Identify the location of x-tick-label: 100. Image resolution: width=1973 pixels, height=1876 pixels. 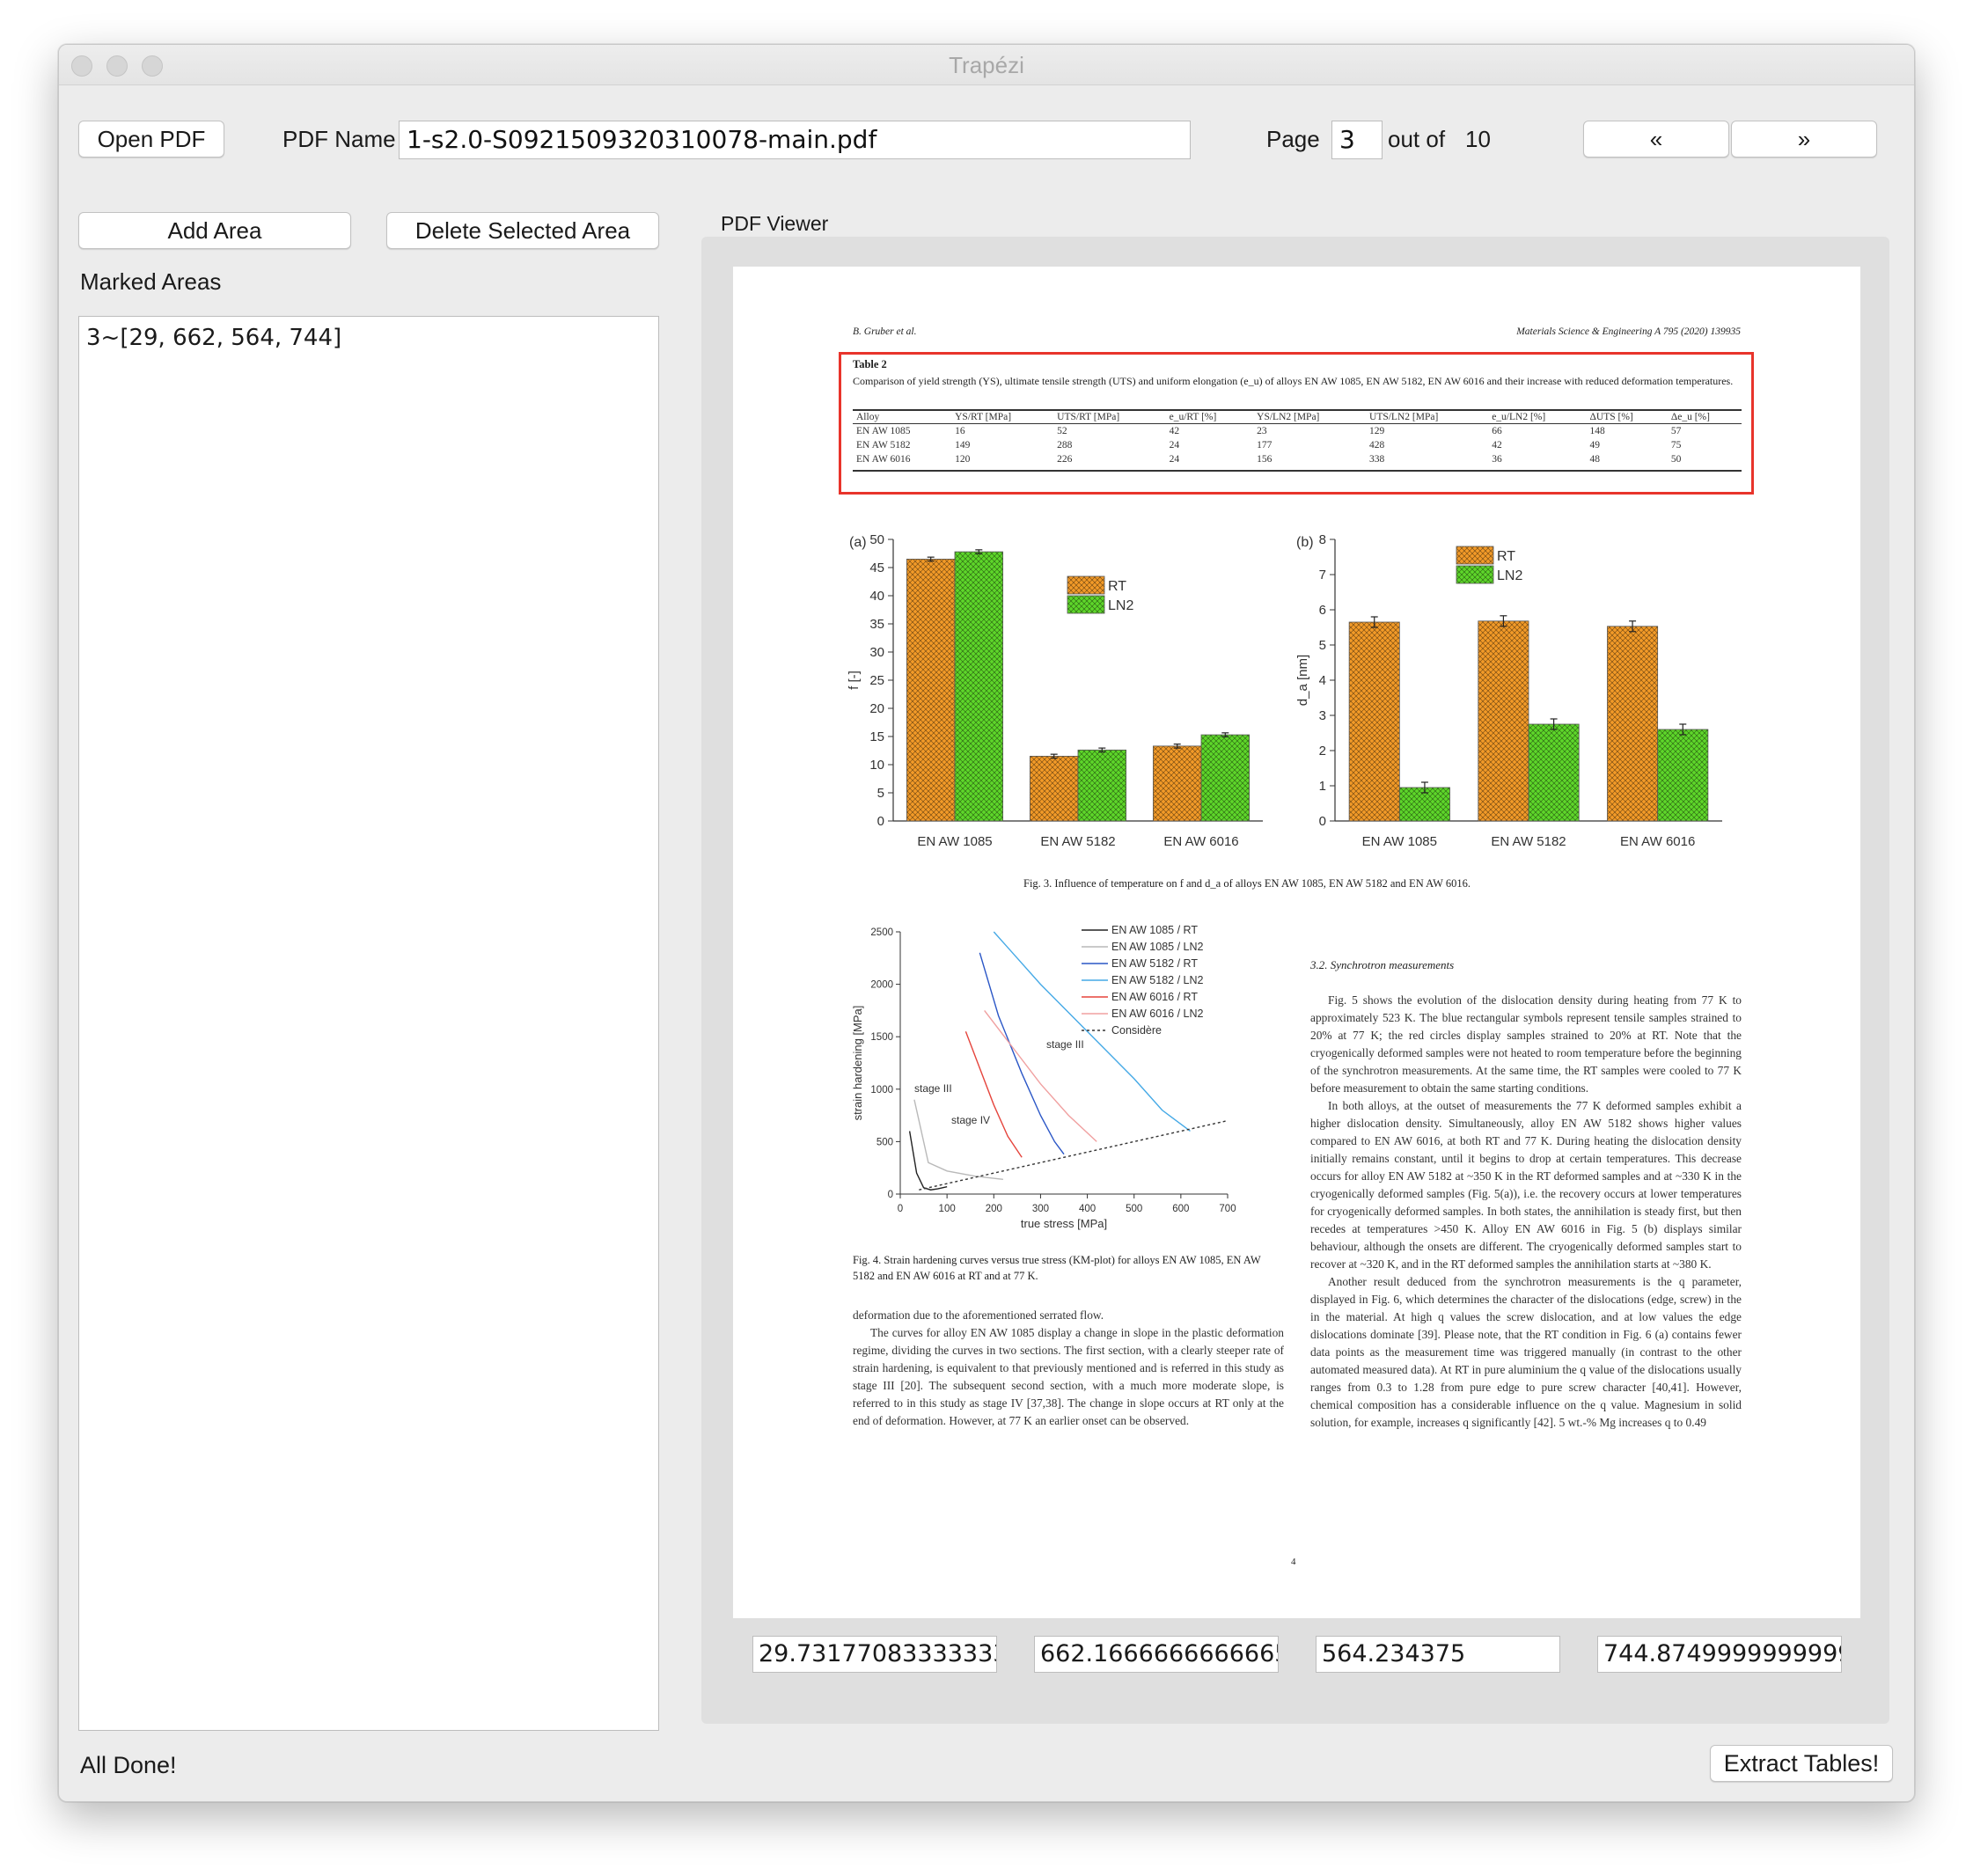
(947, 1209).